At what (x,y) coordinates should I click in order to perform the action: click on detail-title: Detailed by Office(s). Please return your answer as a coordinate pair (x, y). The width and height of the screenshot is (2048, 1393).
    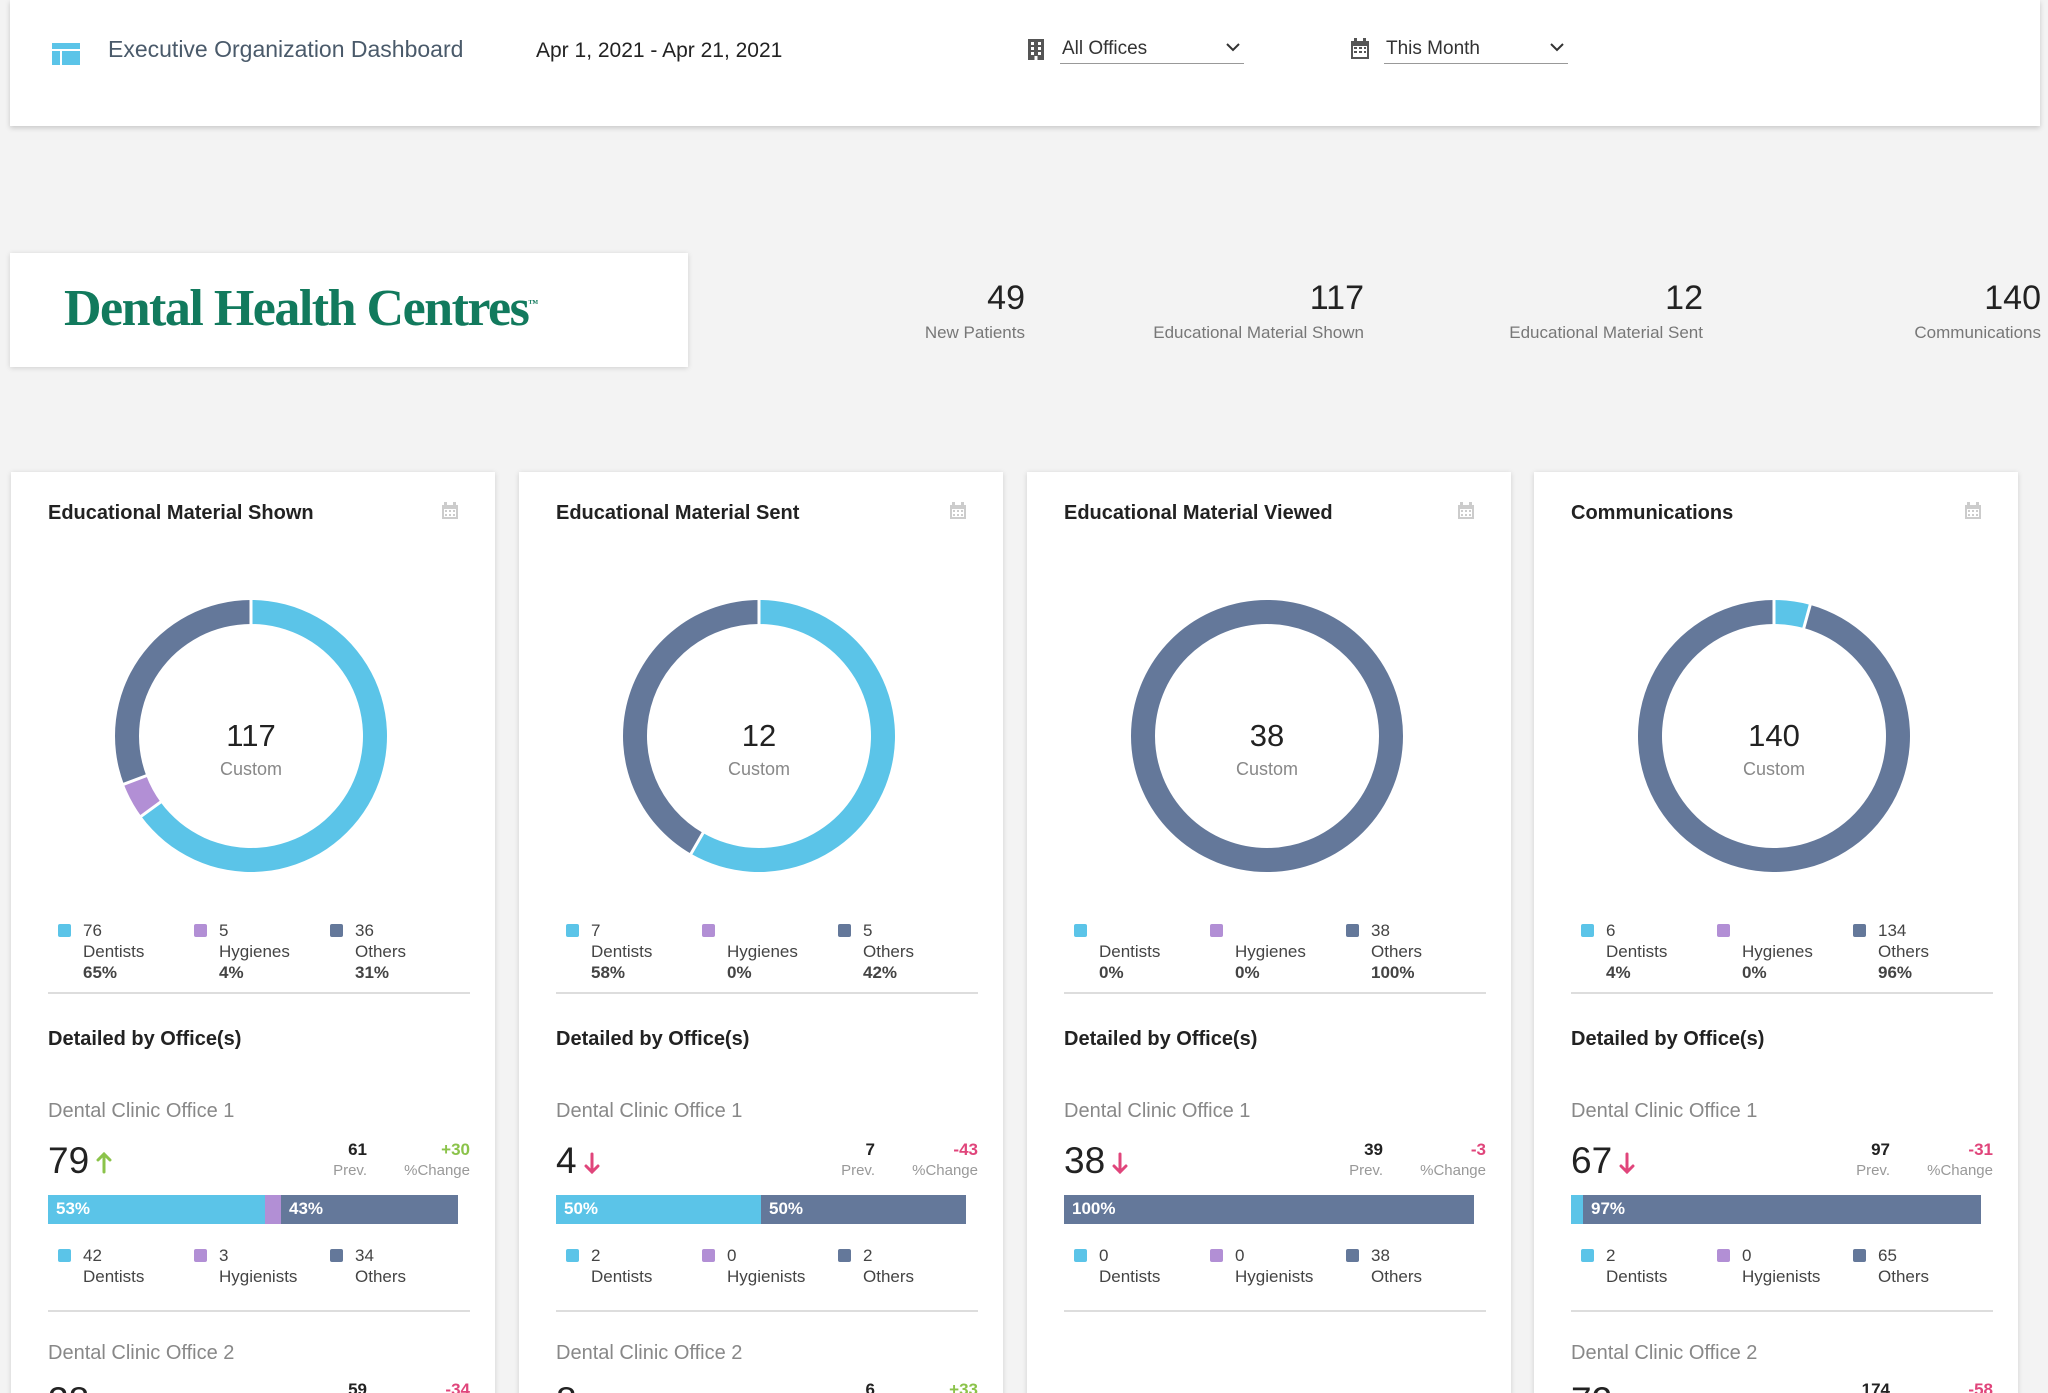
    Looking at the image, I should click on (145, 1039).